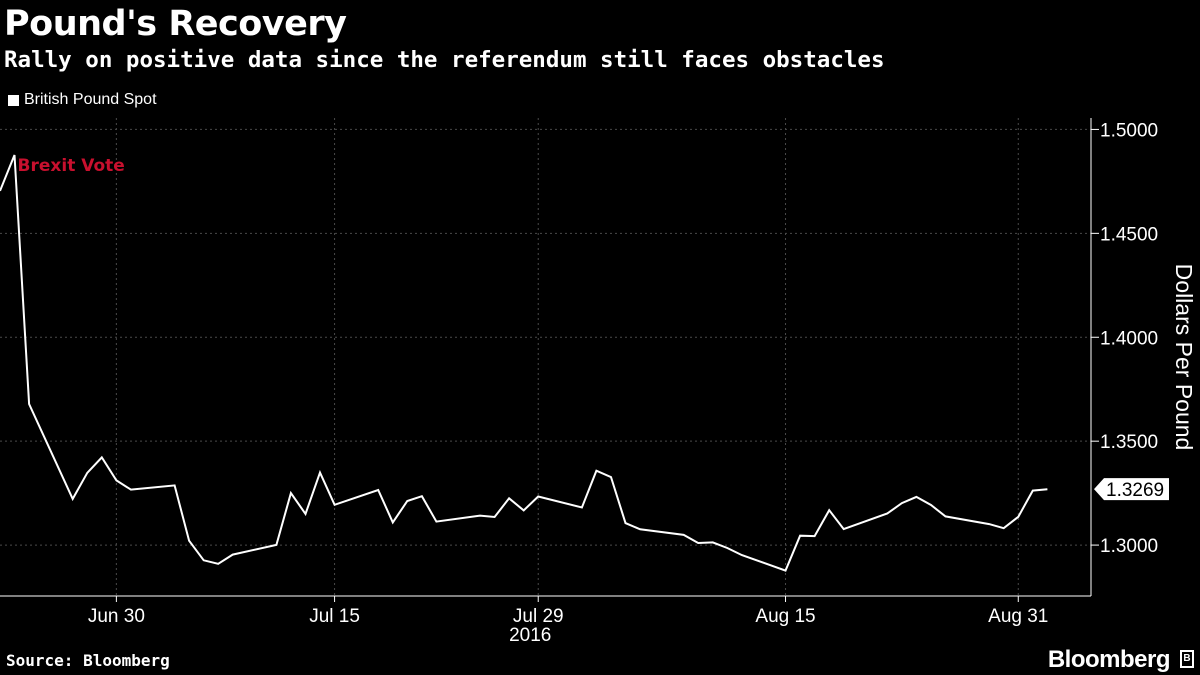 This screenshot has width=1200, height=675. I want to click on x-tick-label: Jun 30, so click(116, 616).